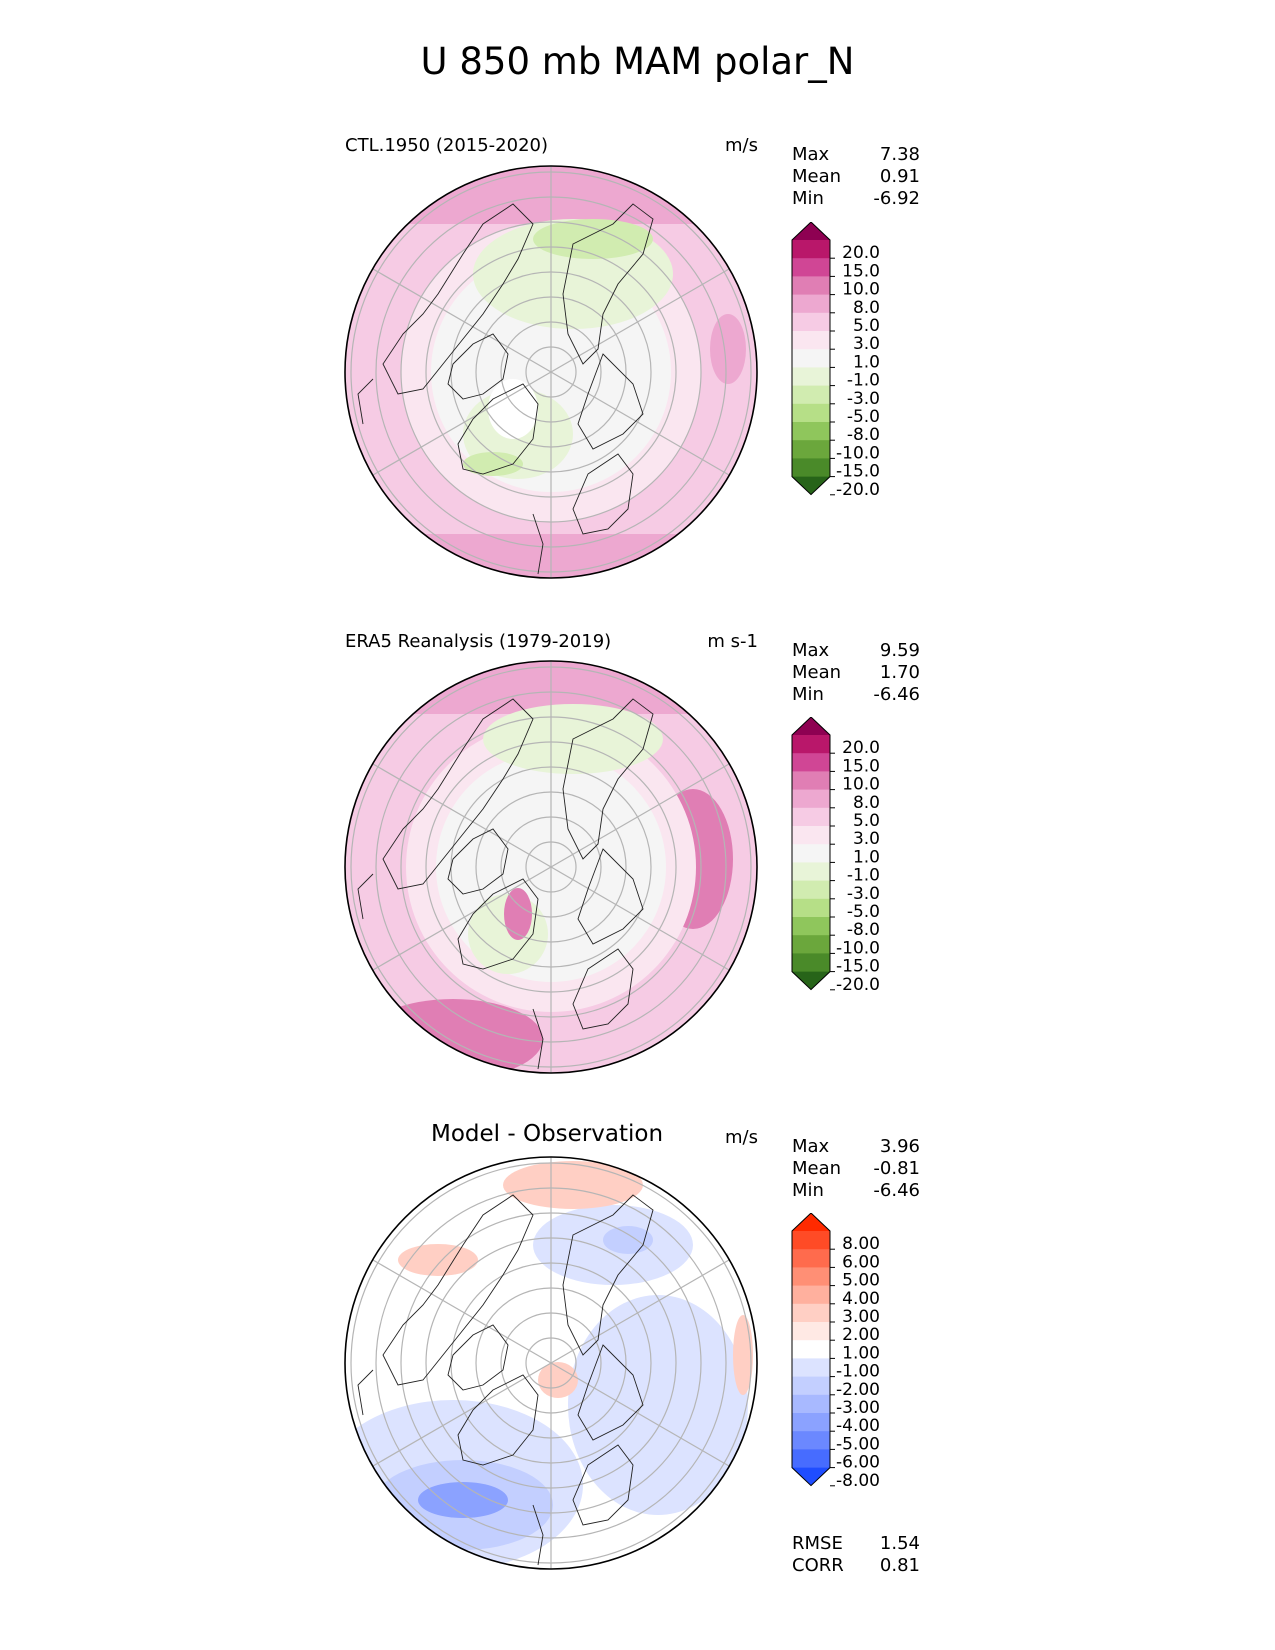  What do you see at coordinates (858, 1481) in the screenshot?
I see `colorbar-tick-label: -8.00` at bounding box center [858, 1481].